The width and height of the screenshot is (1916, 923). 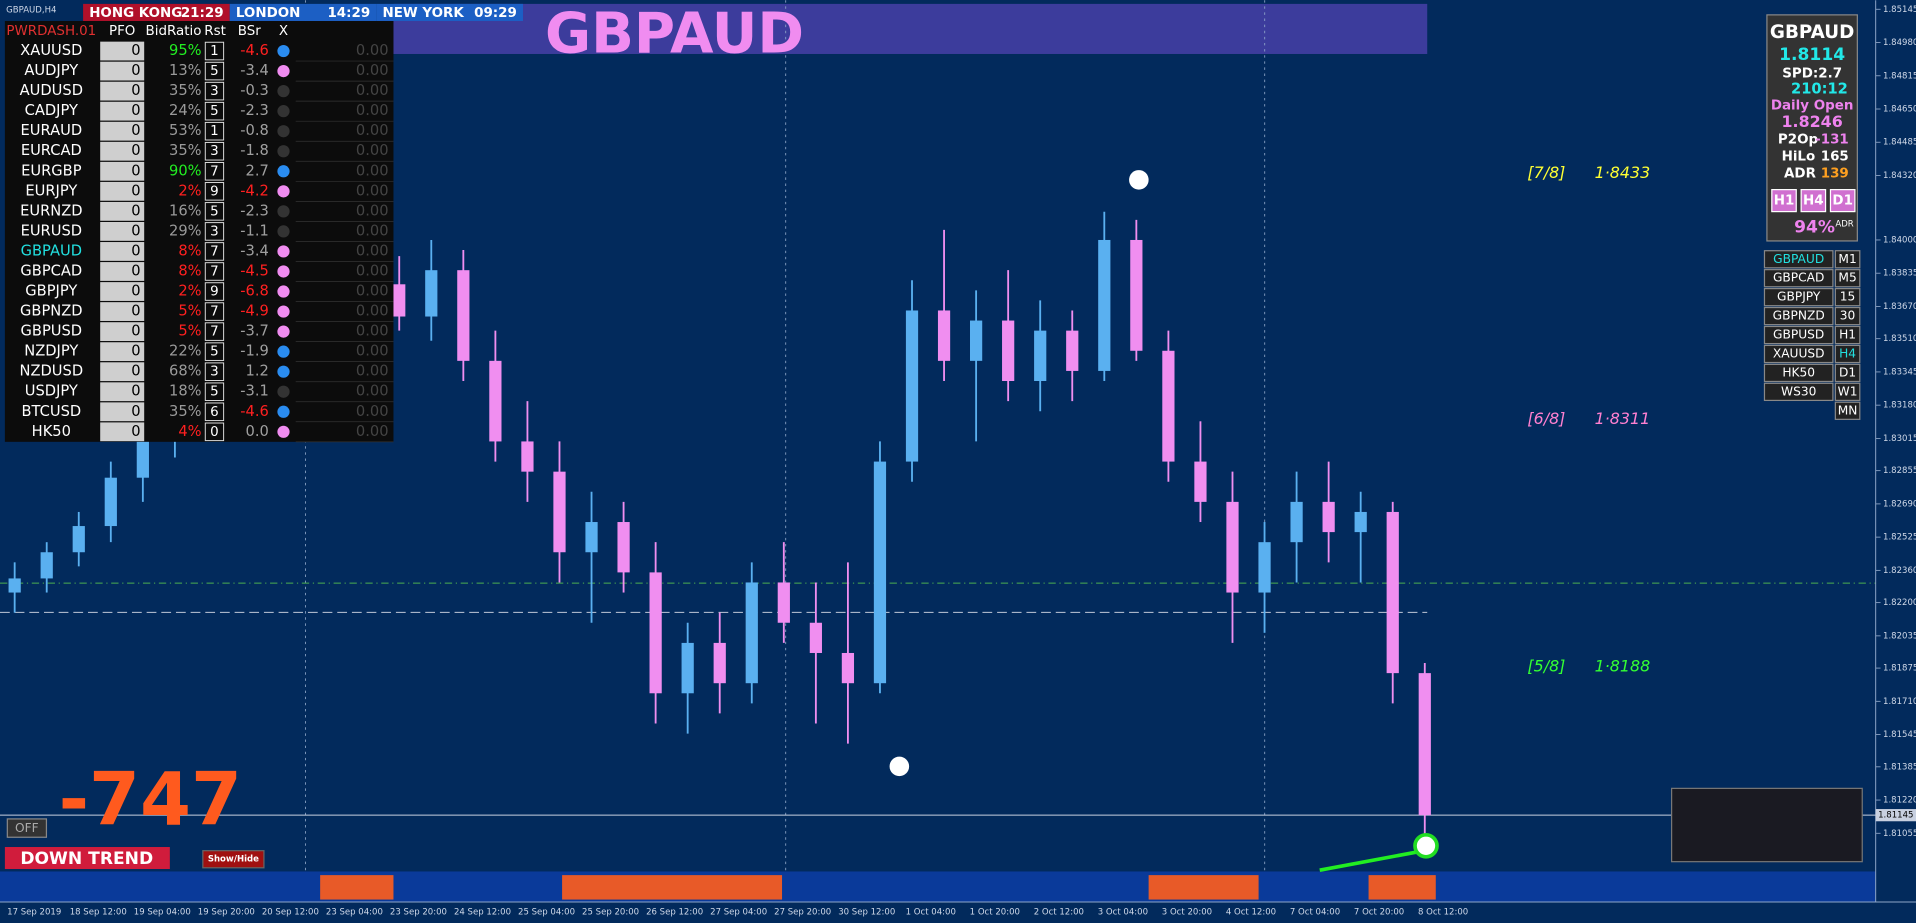 What do you see at coordinates (51, 170) in the screenshot?
I see `symbol-cell: EURGBP` at bounding box center [51, 170].